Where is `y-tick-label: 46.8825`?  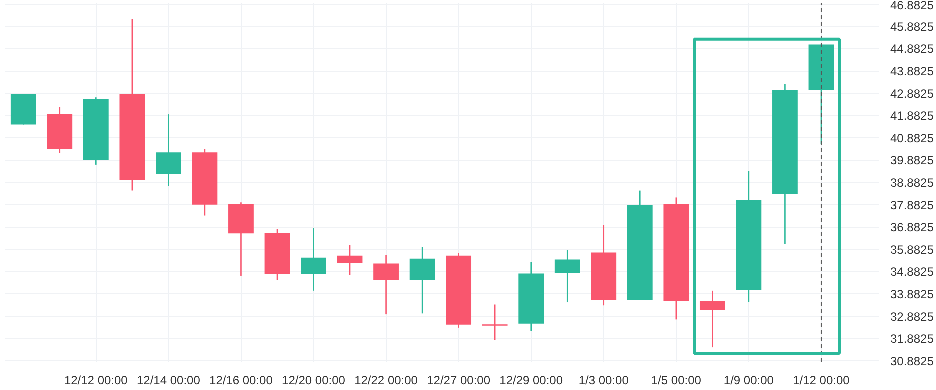 y-tick-label: 46.8825 is located at coordinates (912, 6).